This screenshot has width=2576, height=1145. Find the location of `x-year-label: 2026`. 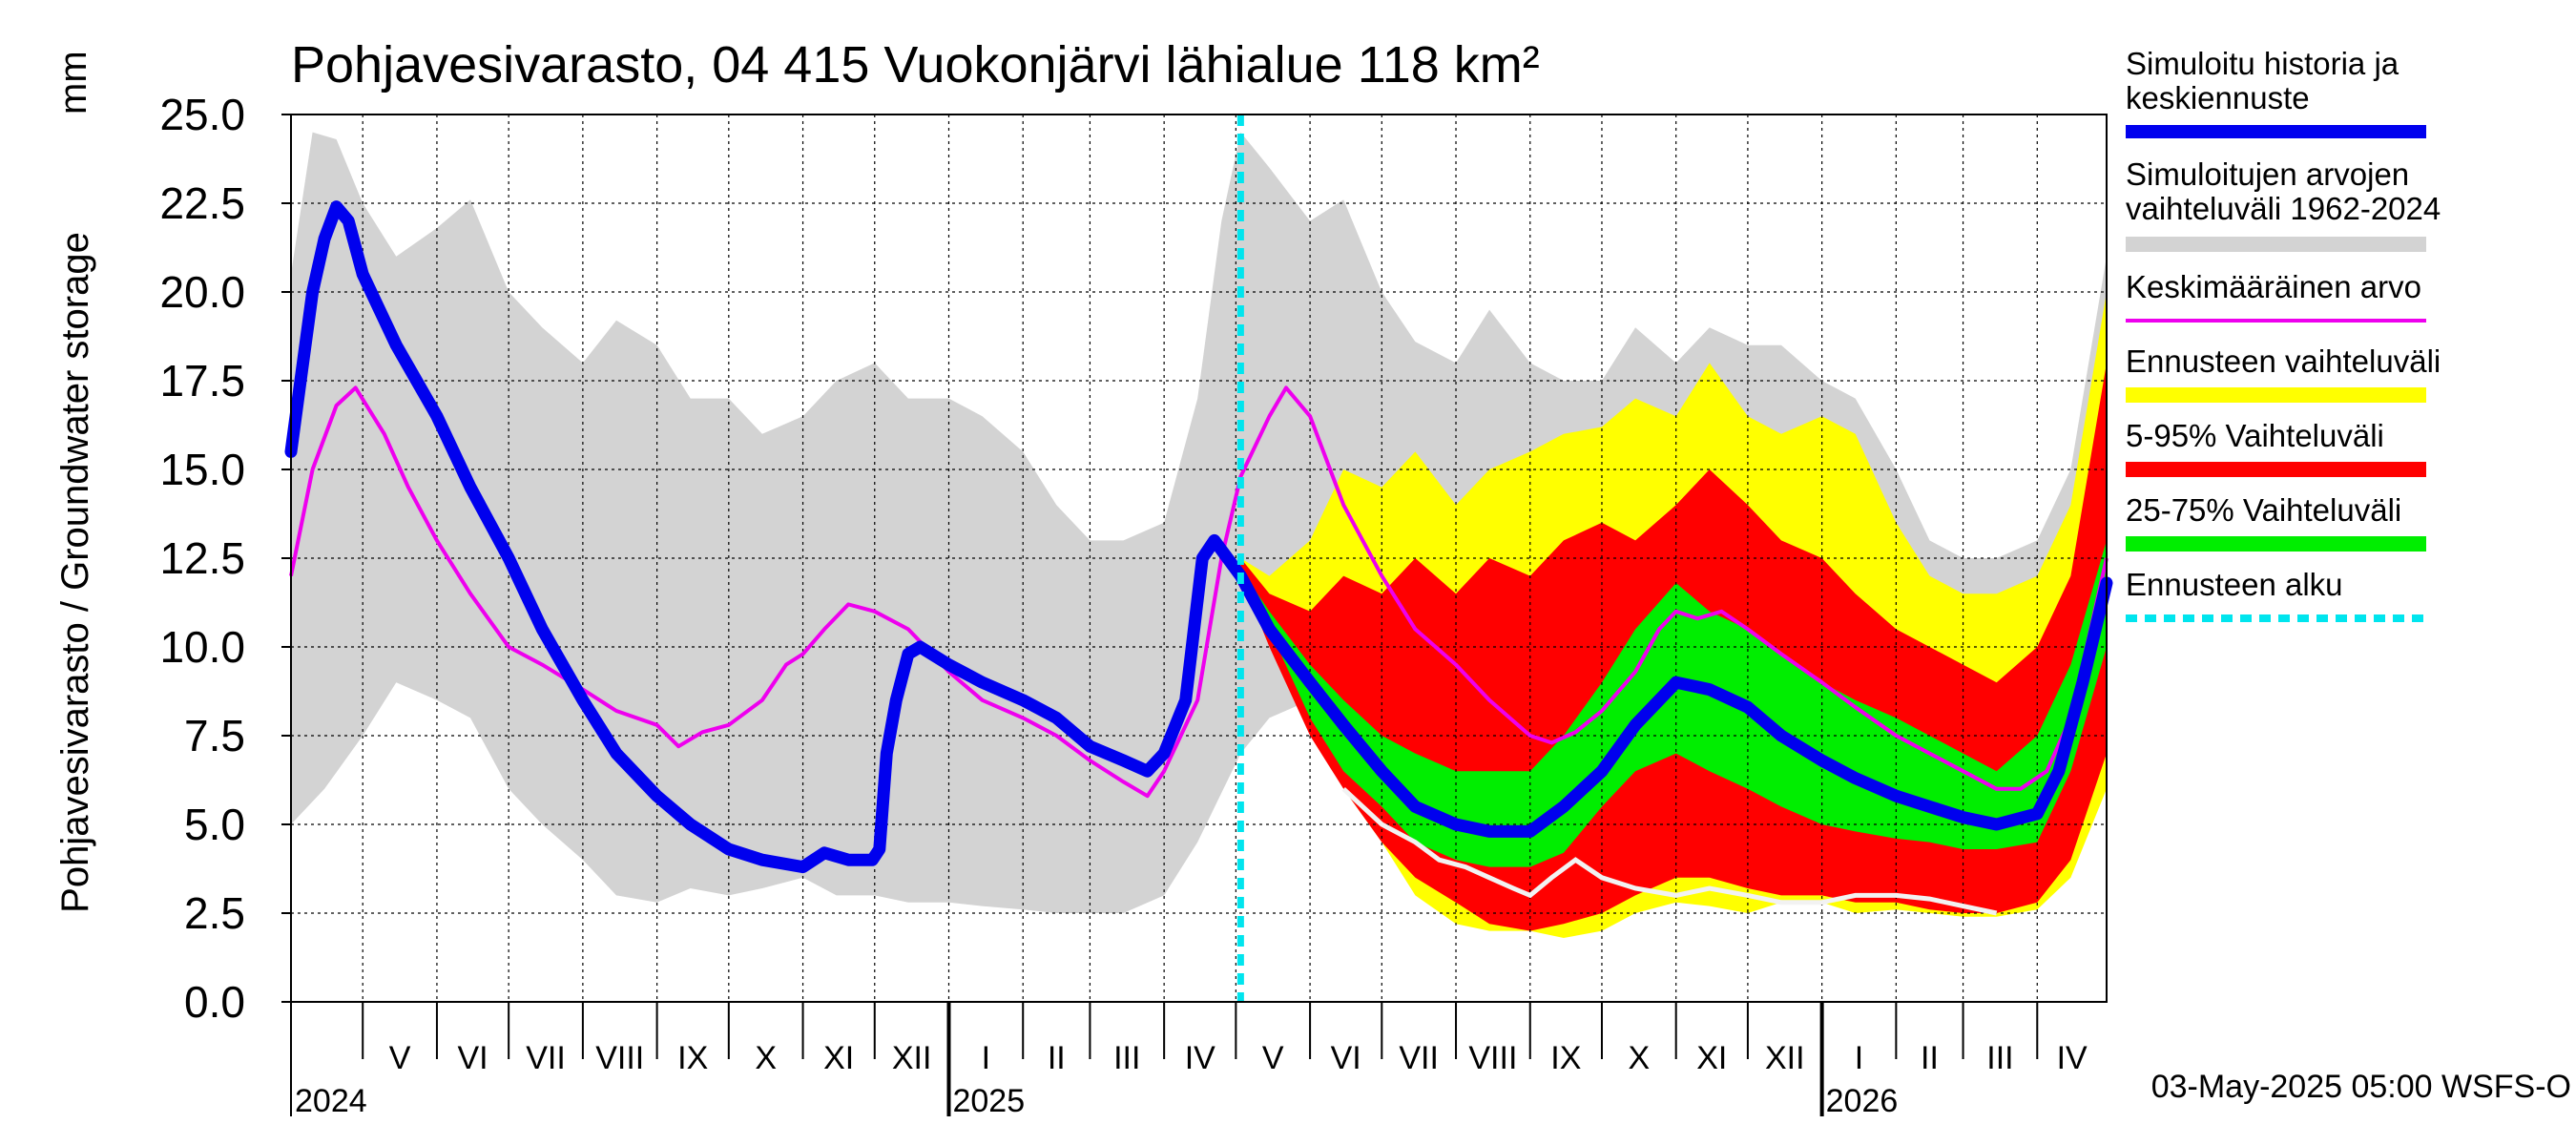

x-year-label: 2026 is located at coordinates (1862, 1101).